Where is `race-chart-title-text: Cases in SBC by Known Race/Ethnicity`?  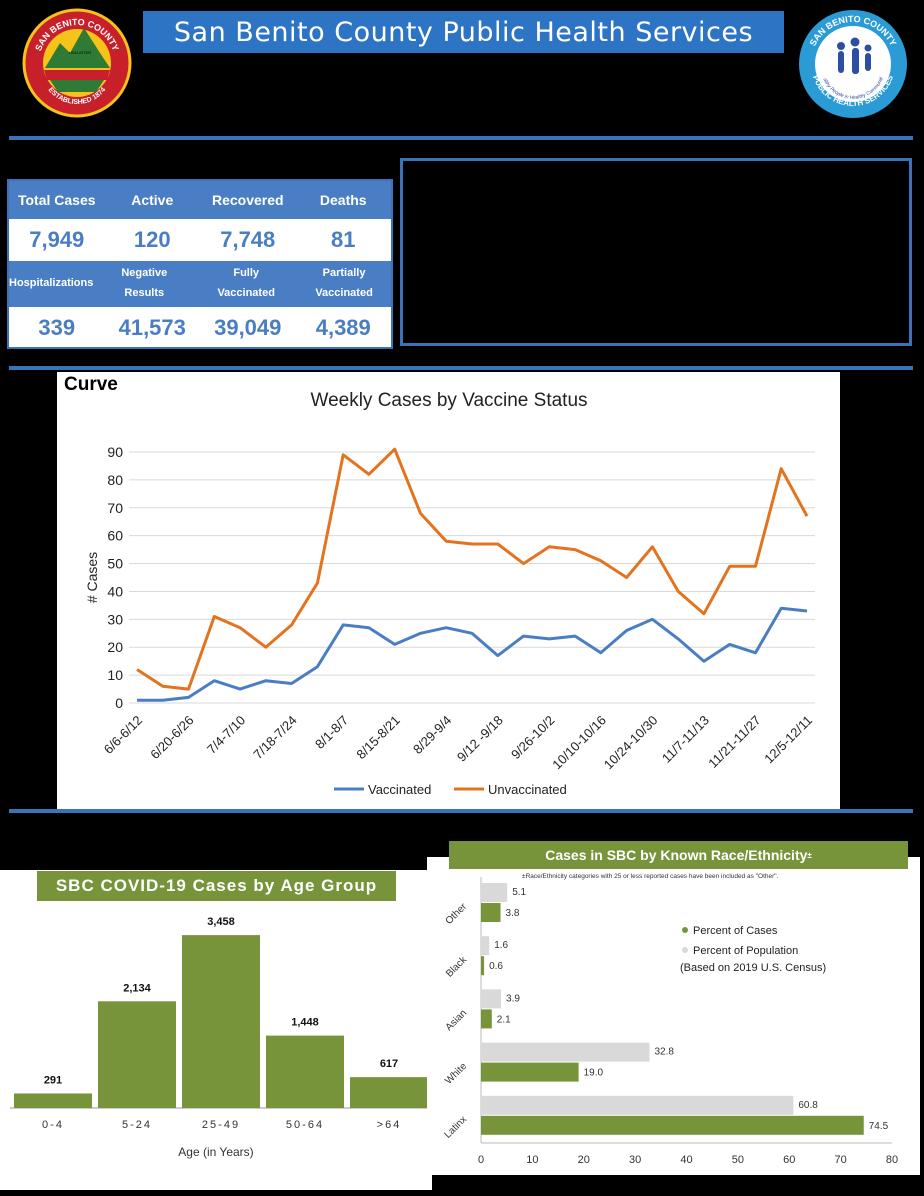
race-chart-title-text: Cases in SBC by Known Race/Ethnicity is located at coordinates (676, 855).